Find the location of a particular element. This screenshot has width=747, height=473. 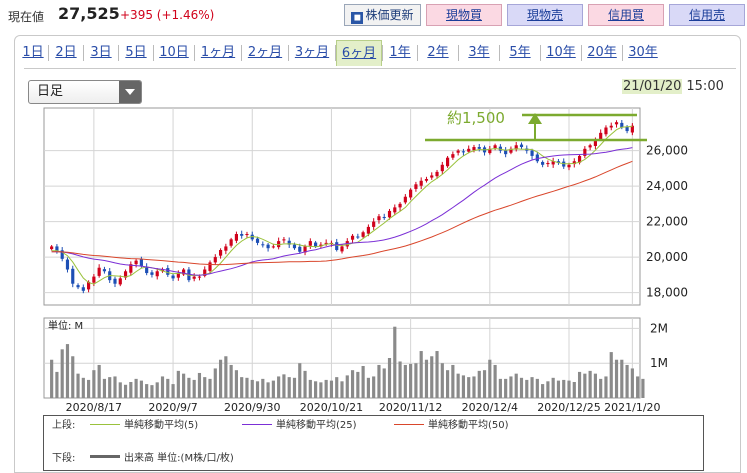

sell-spot-label: 現物売 is located at coordinates (544, 15).